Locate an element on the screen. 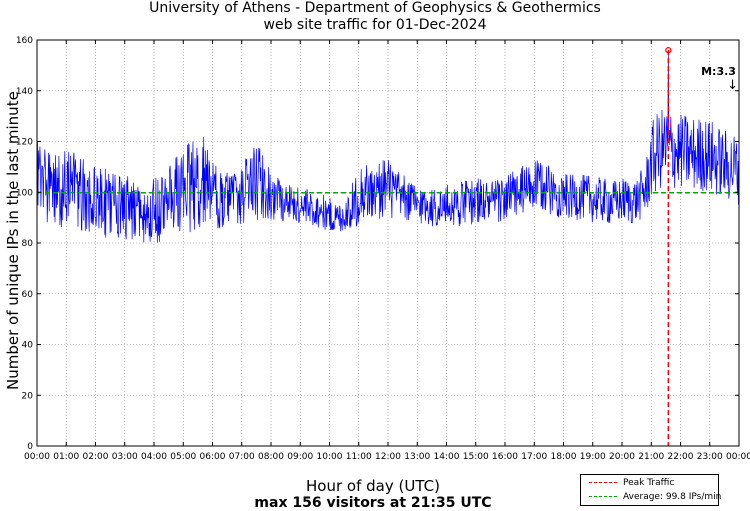 This screenshot has height=511, width=750. x-tick-label: 05:00 is located at coordinates (183, 457).